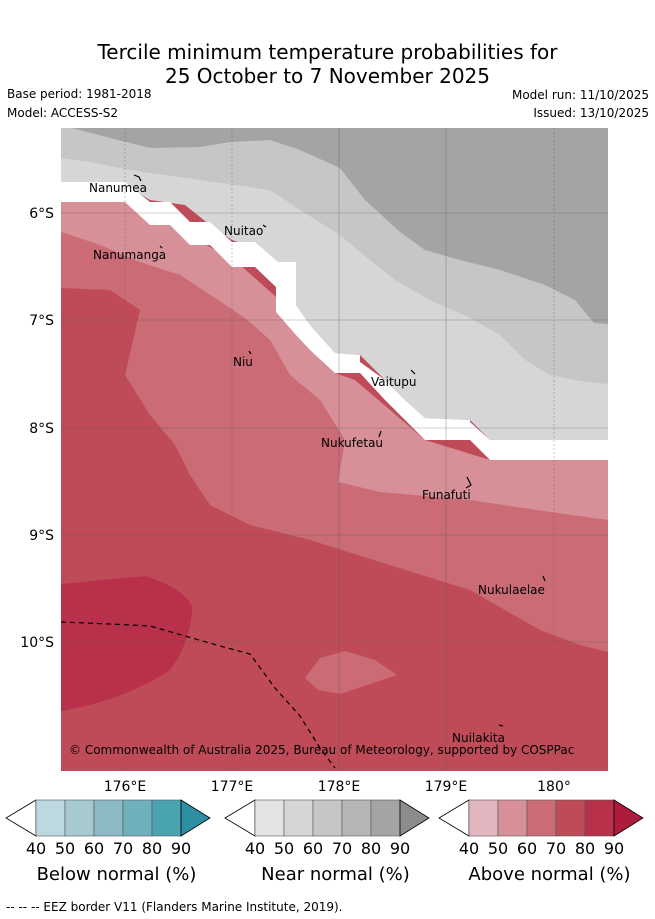 This screenshot has height=919, width=655. What do you see at coordinates (413, 372) in the screenshot?
I see `island-shape-vaitupu` at bounding box center [413, 372].